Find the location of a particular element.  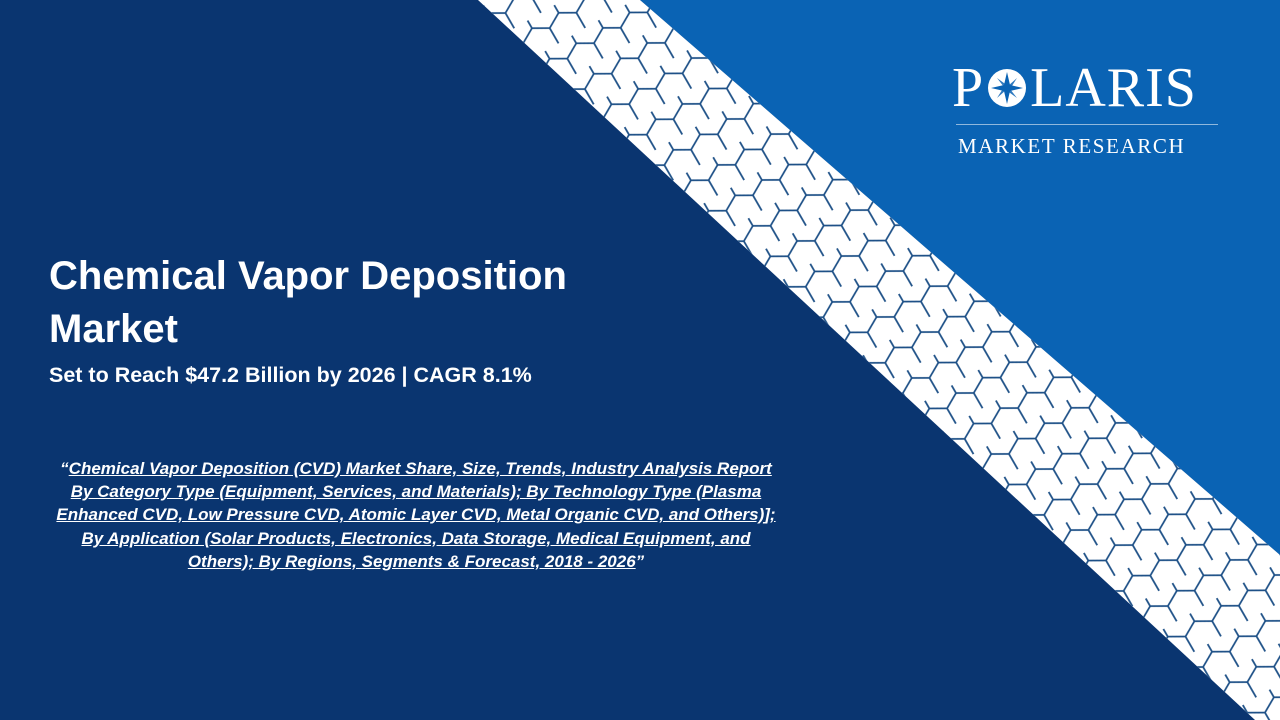

logo-wordmark: P LARIS is located at coordinates (1074, 88).